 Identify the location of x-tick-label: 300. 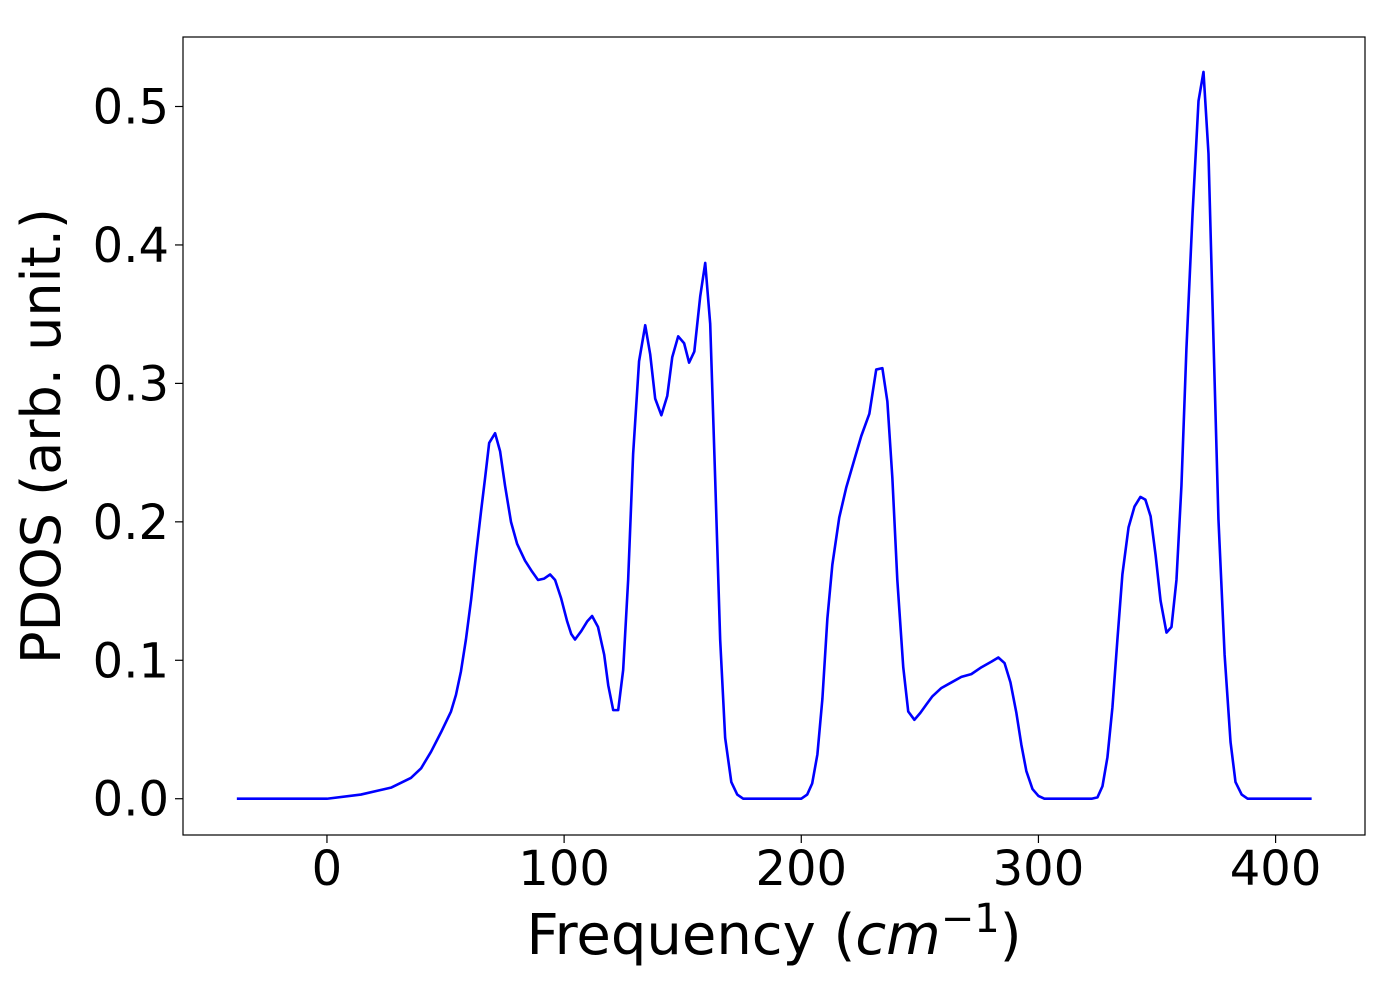
(1039, 869).